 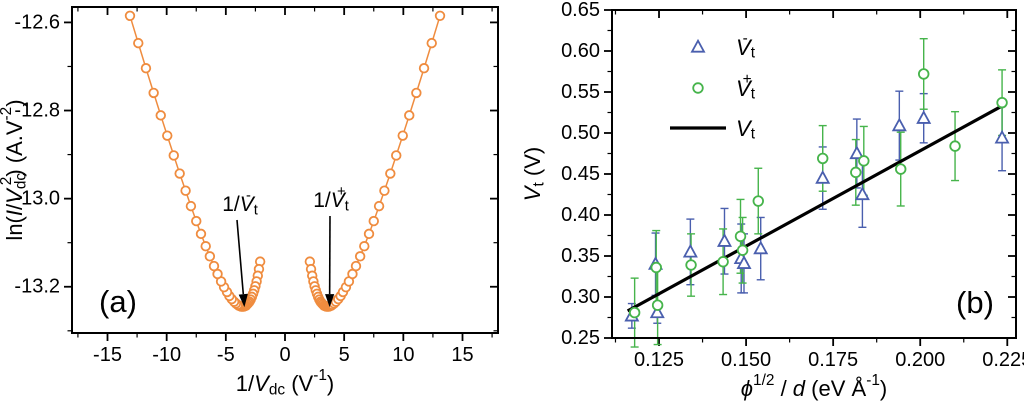 I want to click on svg-text: 10, so click(x=403, y=355).